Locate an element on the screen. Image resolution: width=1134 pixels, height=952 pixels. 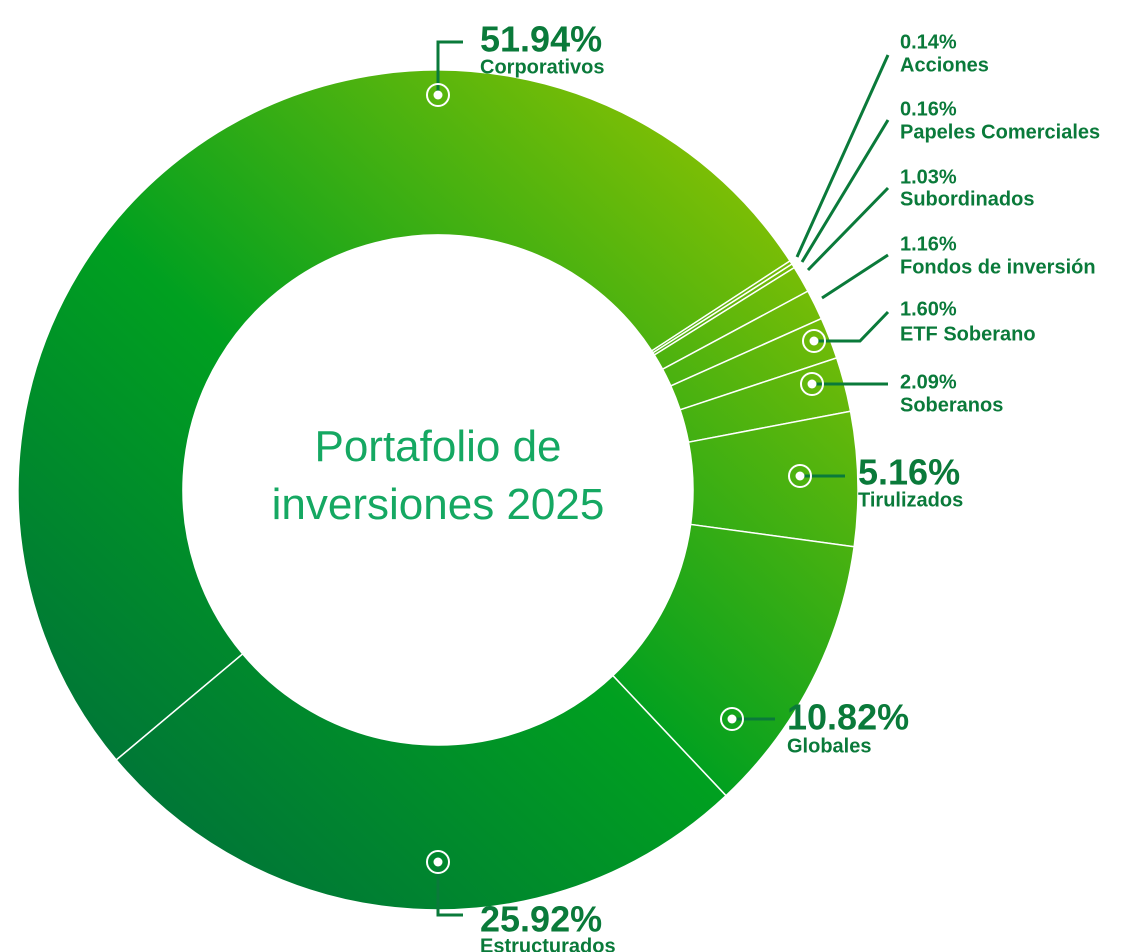
value-label: 1.16% is located at coordinates (928, 244).